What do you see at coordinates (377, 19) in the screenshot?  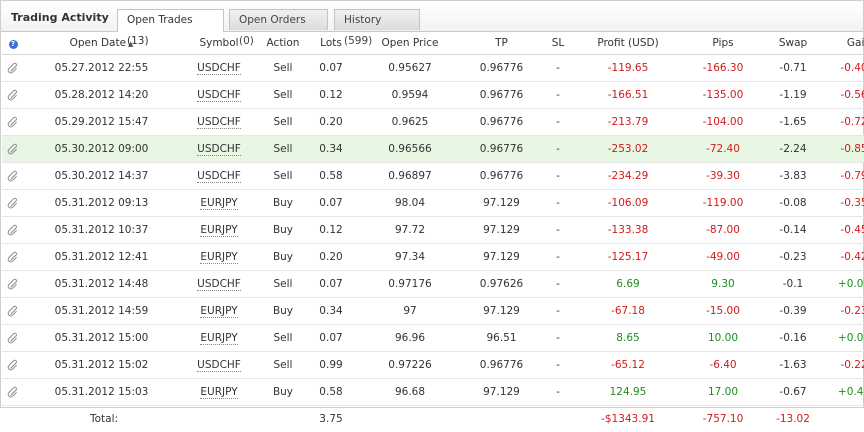 I see `tab-history: History (599)` at bounding box center [377, 19].